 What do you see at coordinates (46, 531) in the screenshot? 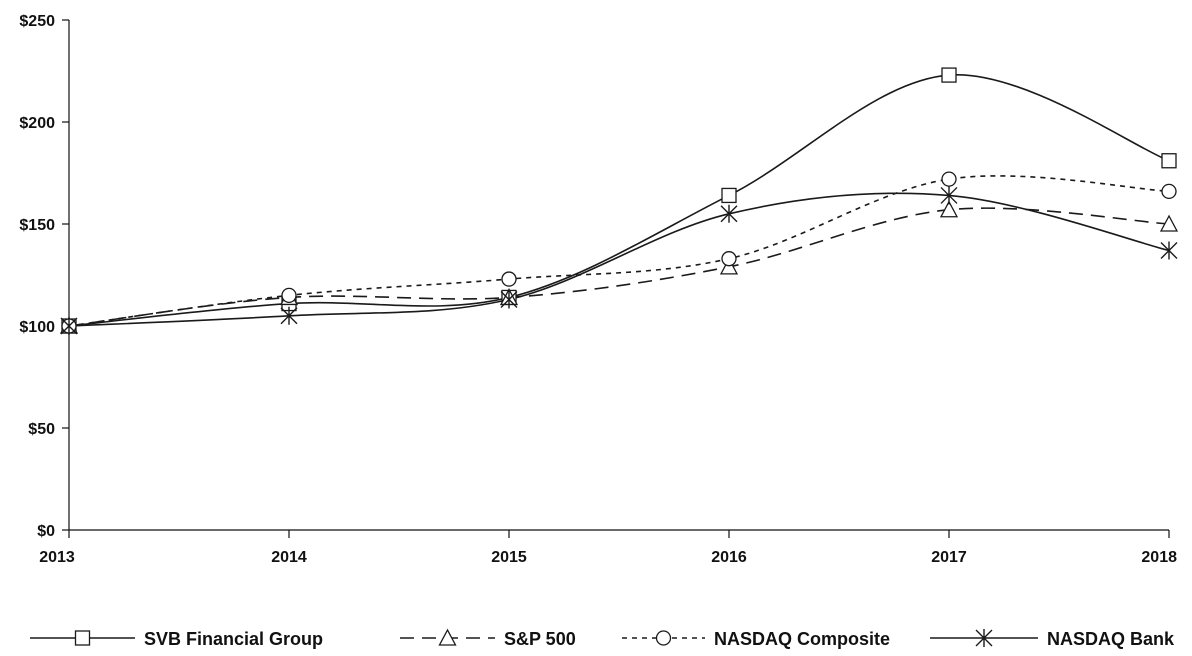
I see `y-tick-label: $0` at bounding box center [46, 531].